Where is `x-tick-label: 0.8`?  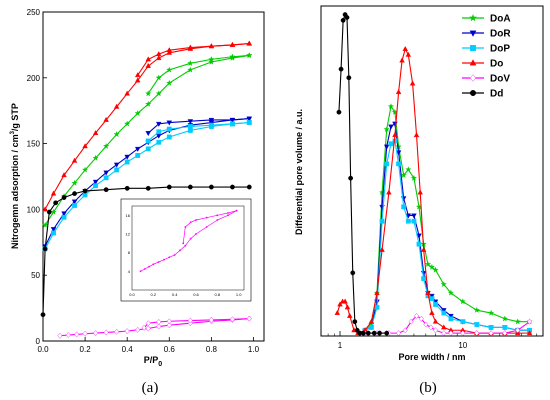
x-tick-label: 0.8 is located at coordinates (212, 349).